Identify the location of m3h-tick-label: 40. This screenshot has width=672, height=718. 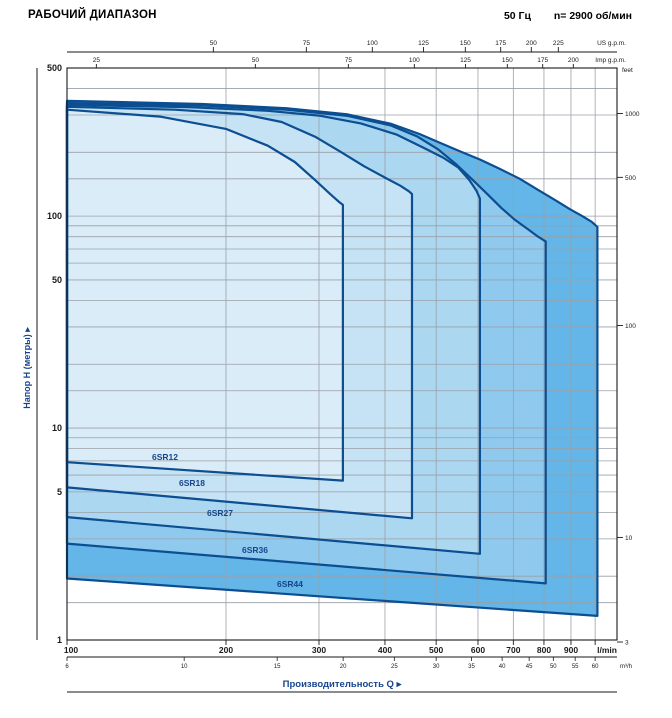
(502, 667).